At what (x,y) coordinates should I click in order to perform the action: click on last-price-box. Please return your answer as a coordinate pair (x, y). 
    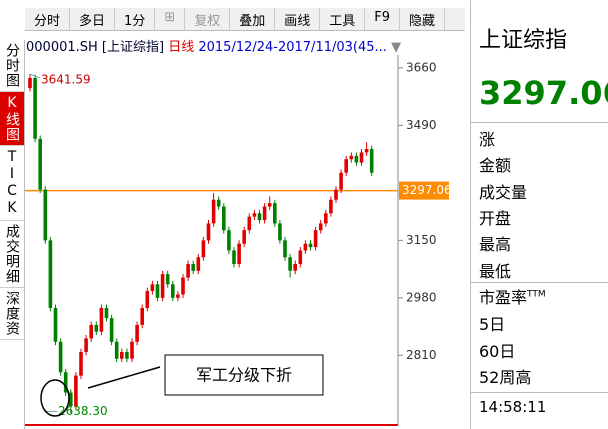
    Looking at the image, I should click on (424, 190).